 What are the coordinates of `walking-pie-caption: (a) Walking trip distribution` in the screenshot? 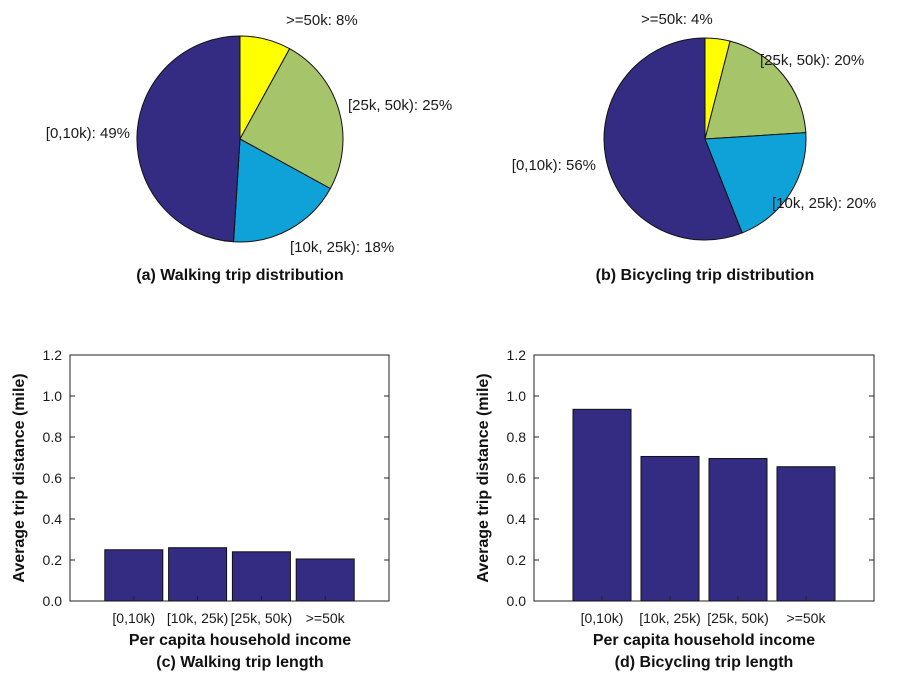 It's located at (239, 275).